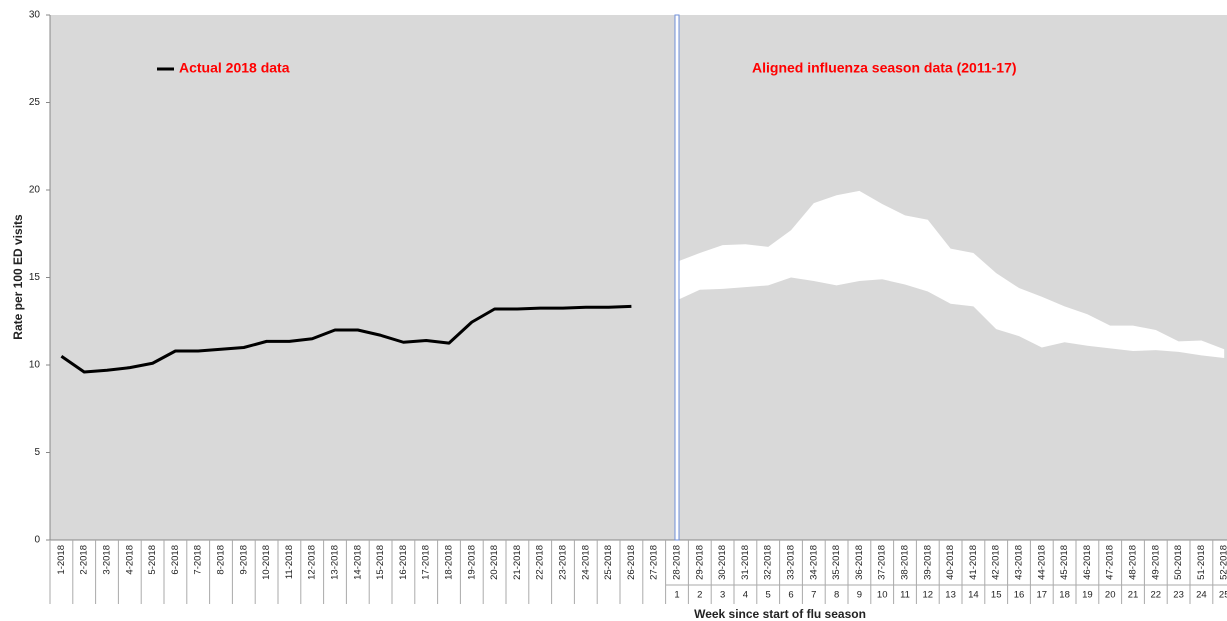 The width and height of the screenshot is (1227, 621). Describe the element at coordinates (882, 562) in the screenshot. I see `x-tick-label: 37-2018` at that location.